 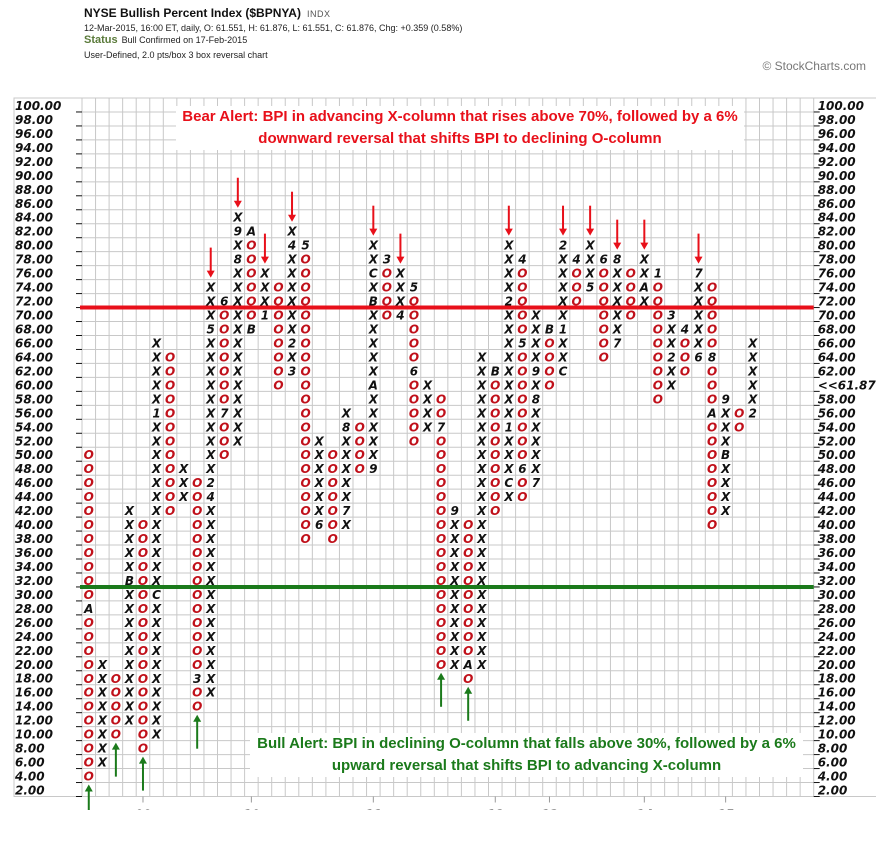 I want to click on svg-text: 54.00, so click(x=34, y=427).